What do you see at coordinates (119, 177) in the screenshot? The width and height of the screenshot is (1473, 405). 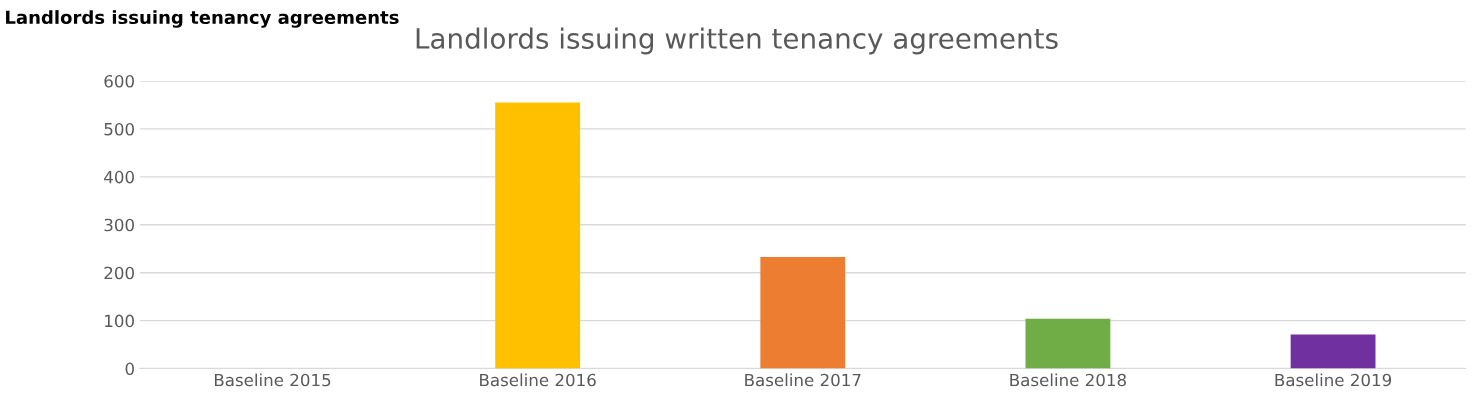 I see `y-tick-label: 400` at bounding box center [119, 177].